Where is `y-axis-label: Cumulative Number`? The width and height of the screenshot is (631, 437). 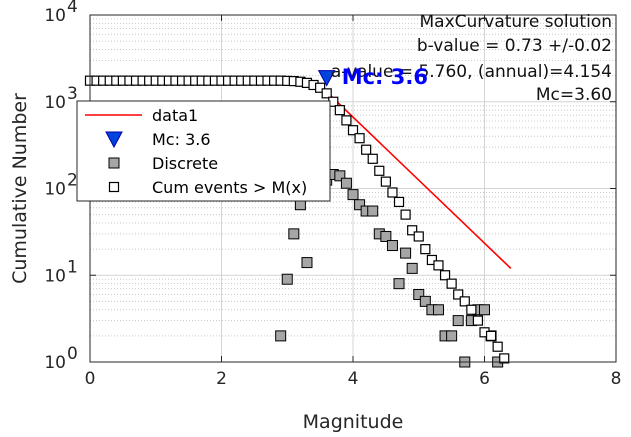 y-axis-label: Cumulative Number is located at coordinates (20, 188).